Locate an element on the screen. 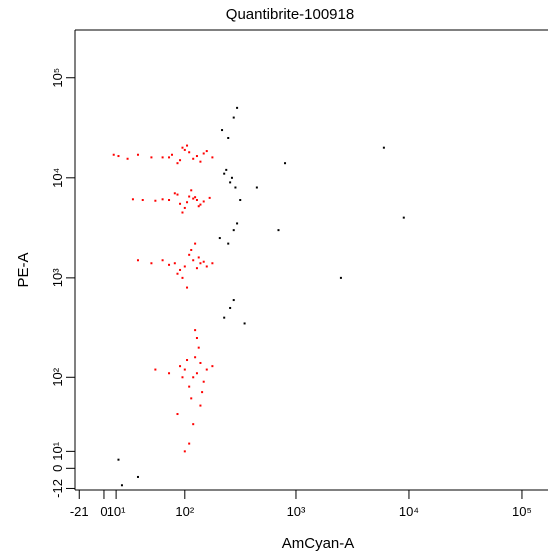  y-tick-label: 10⁵ is located at coordinates (57, 78).